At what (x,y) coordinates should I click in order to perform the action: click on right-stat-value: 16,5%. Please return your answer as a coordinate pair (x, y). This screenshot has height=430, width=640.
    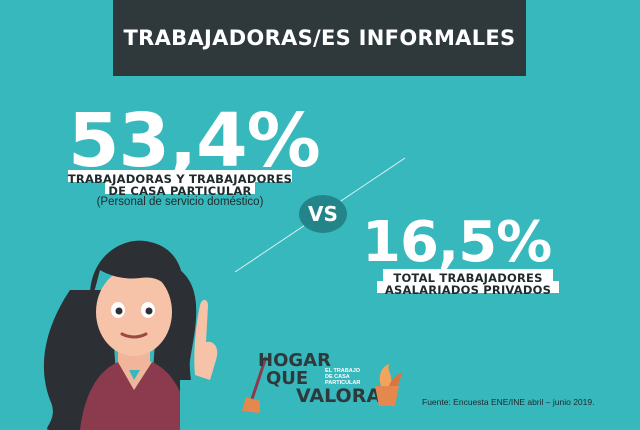
    Looking at the image, I should click on (457, 242).